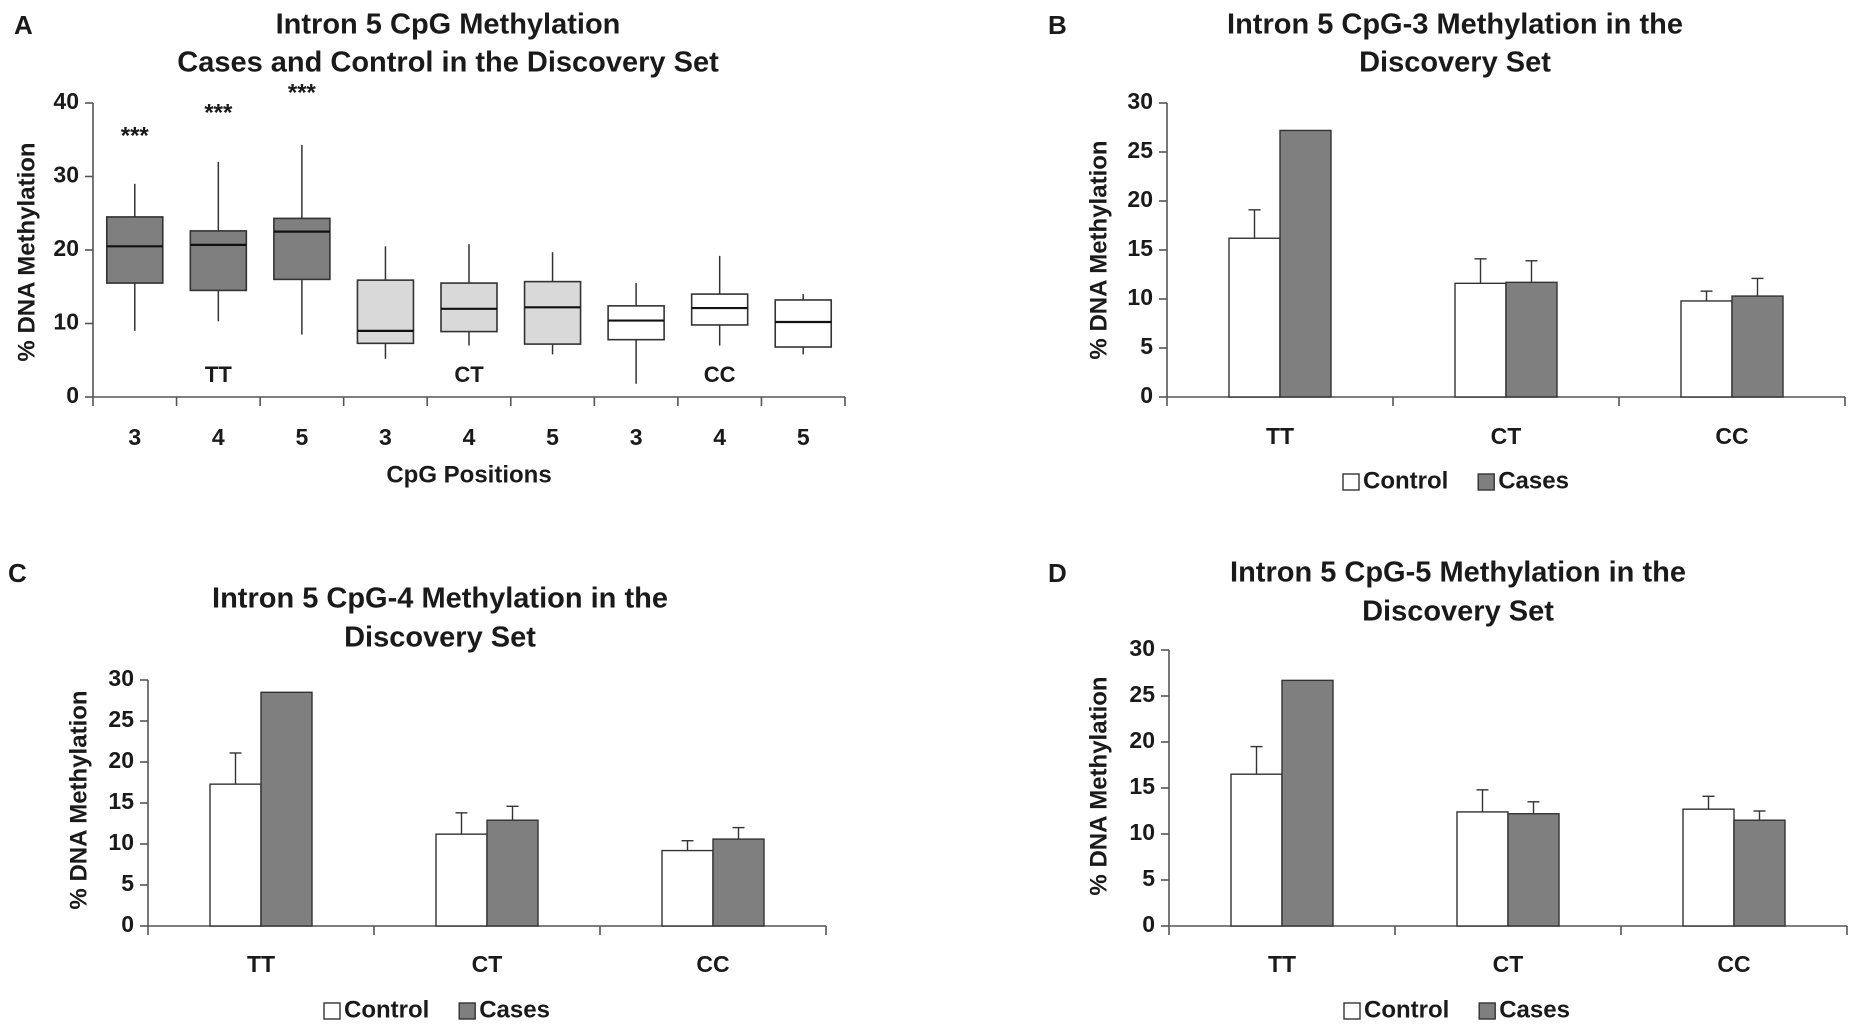  Describe the element at coordinates (720, 374) in the screenshot. I see `genotype-label-cc: CC` at that location.